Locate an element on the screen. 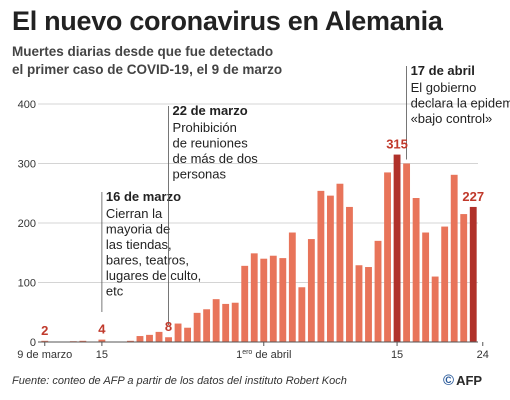  annotation-line: lugares de culto, is located at coordinates (153, 275).